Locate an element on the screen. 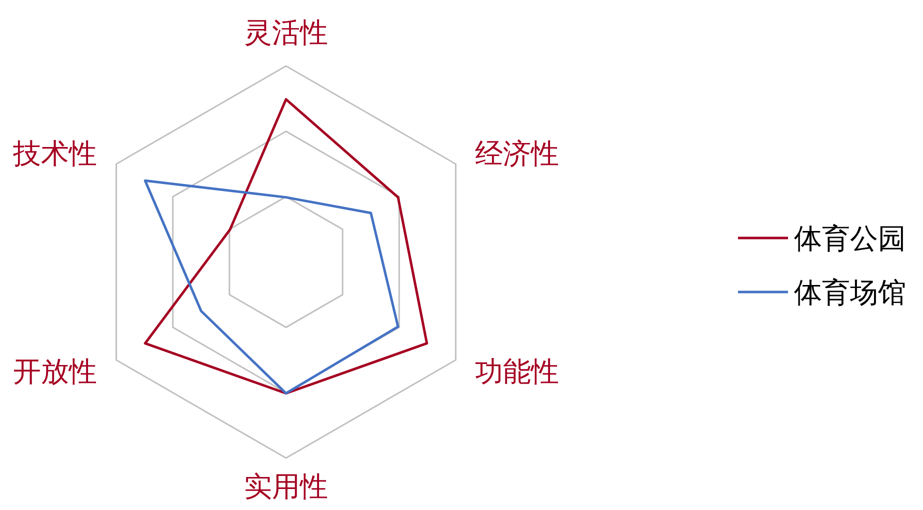 This screenshot has width=923, height=510. spoke-label: 经济性 is located at coordinates (516, 153).